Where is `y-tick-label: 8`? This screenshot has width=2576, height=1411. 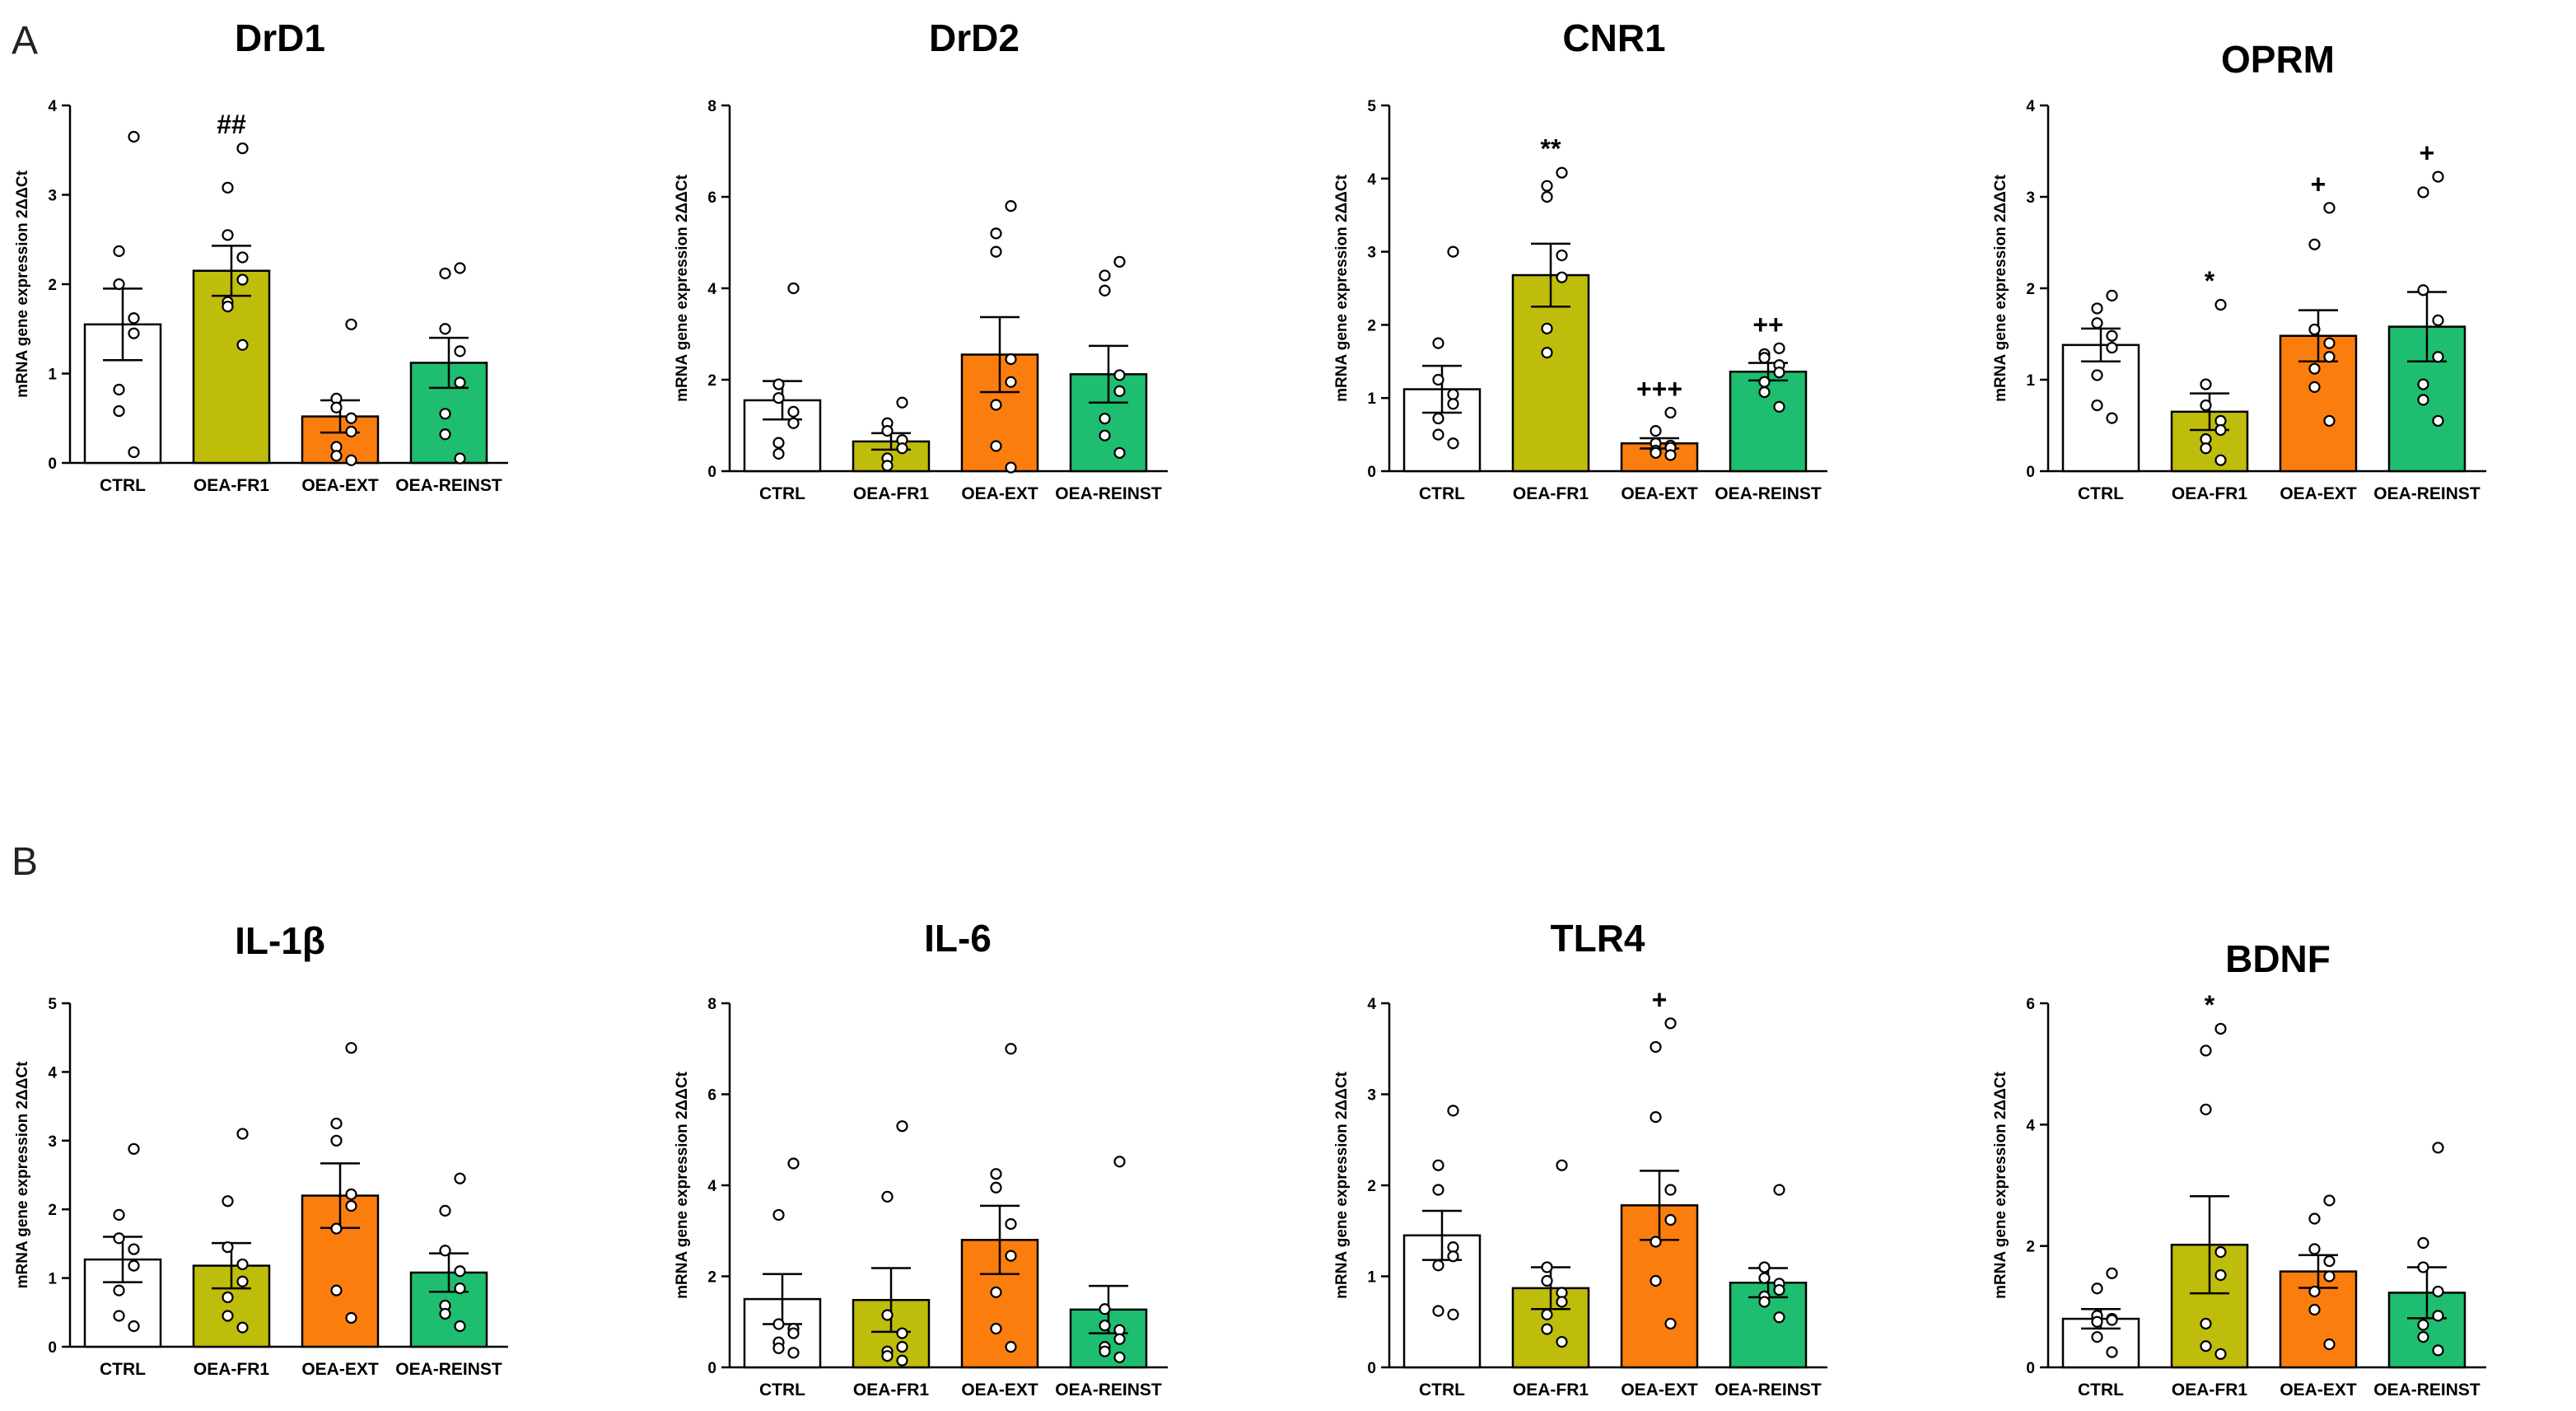
y-tick-label: 8 is located at coordinates (711, 106).